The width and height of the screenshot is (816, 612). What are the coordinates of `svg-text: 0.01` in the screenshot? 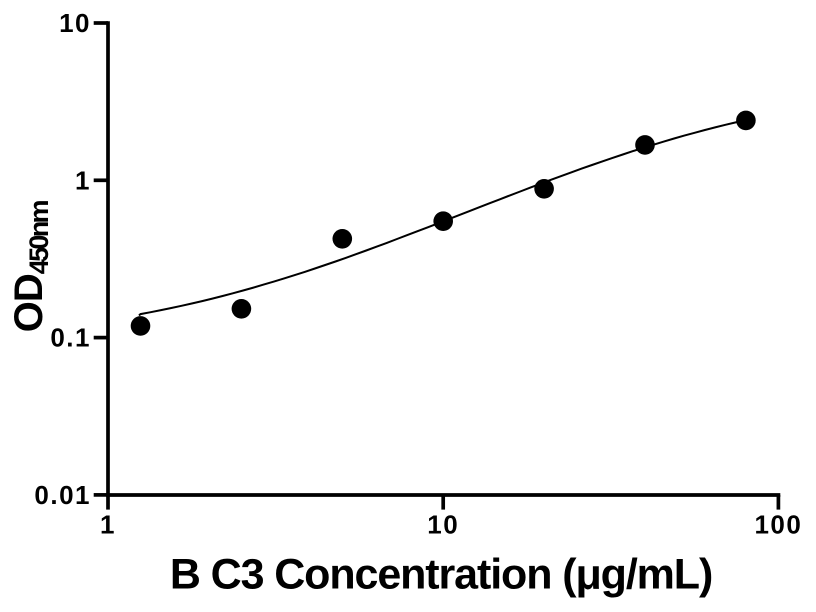 It's located at (62, 495).